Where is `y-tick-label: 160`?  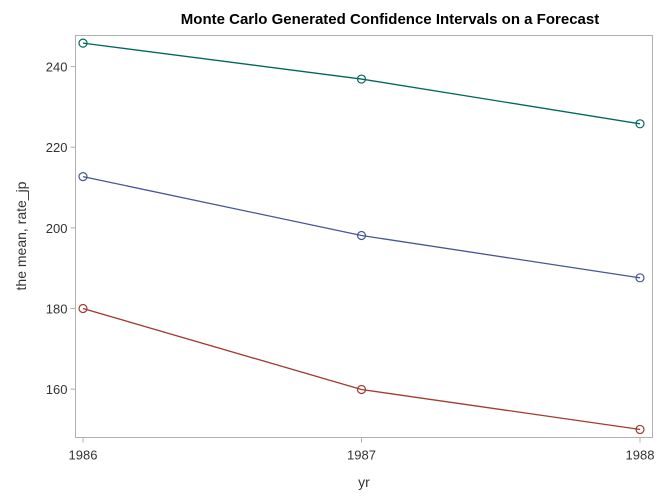 y-tick-label: 160 is located at coordinates (57, 389).